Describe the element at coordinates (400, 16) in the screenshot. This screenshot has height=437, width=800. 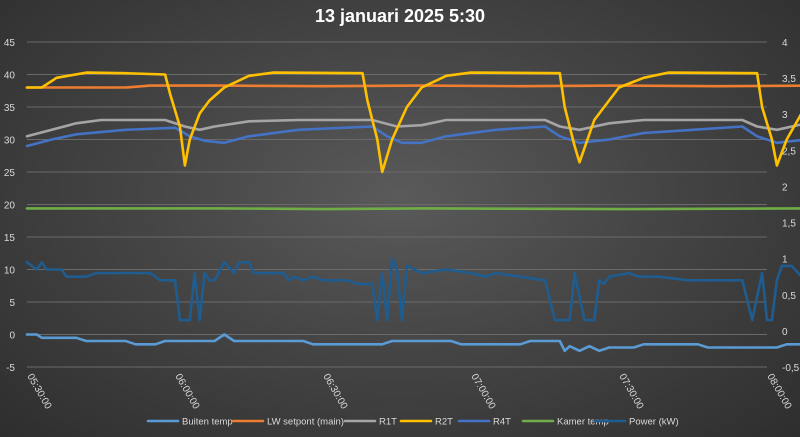
I see `chart-title: 13 januari 2025 5:30` at that location.